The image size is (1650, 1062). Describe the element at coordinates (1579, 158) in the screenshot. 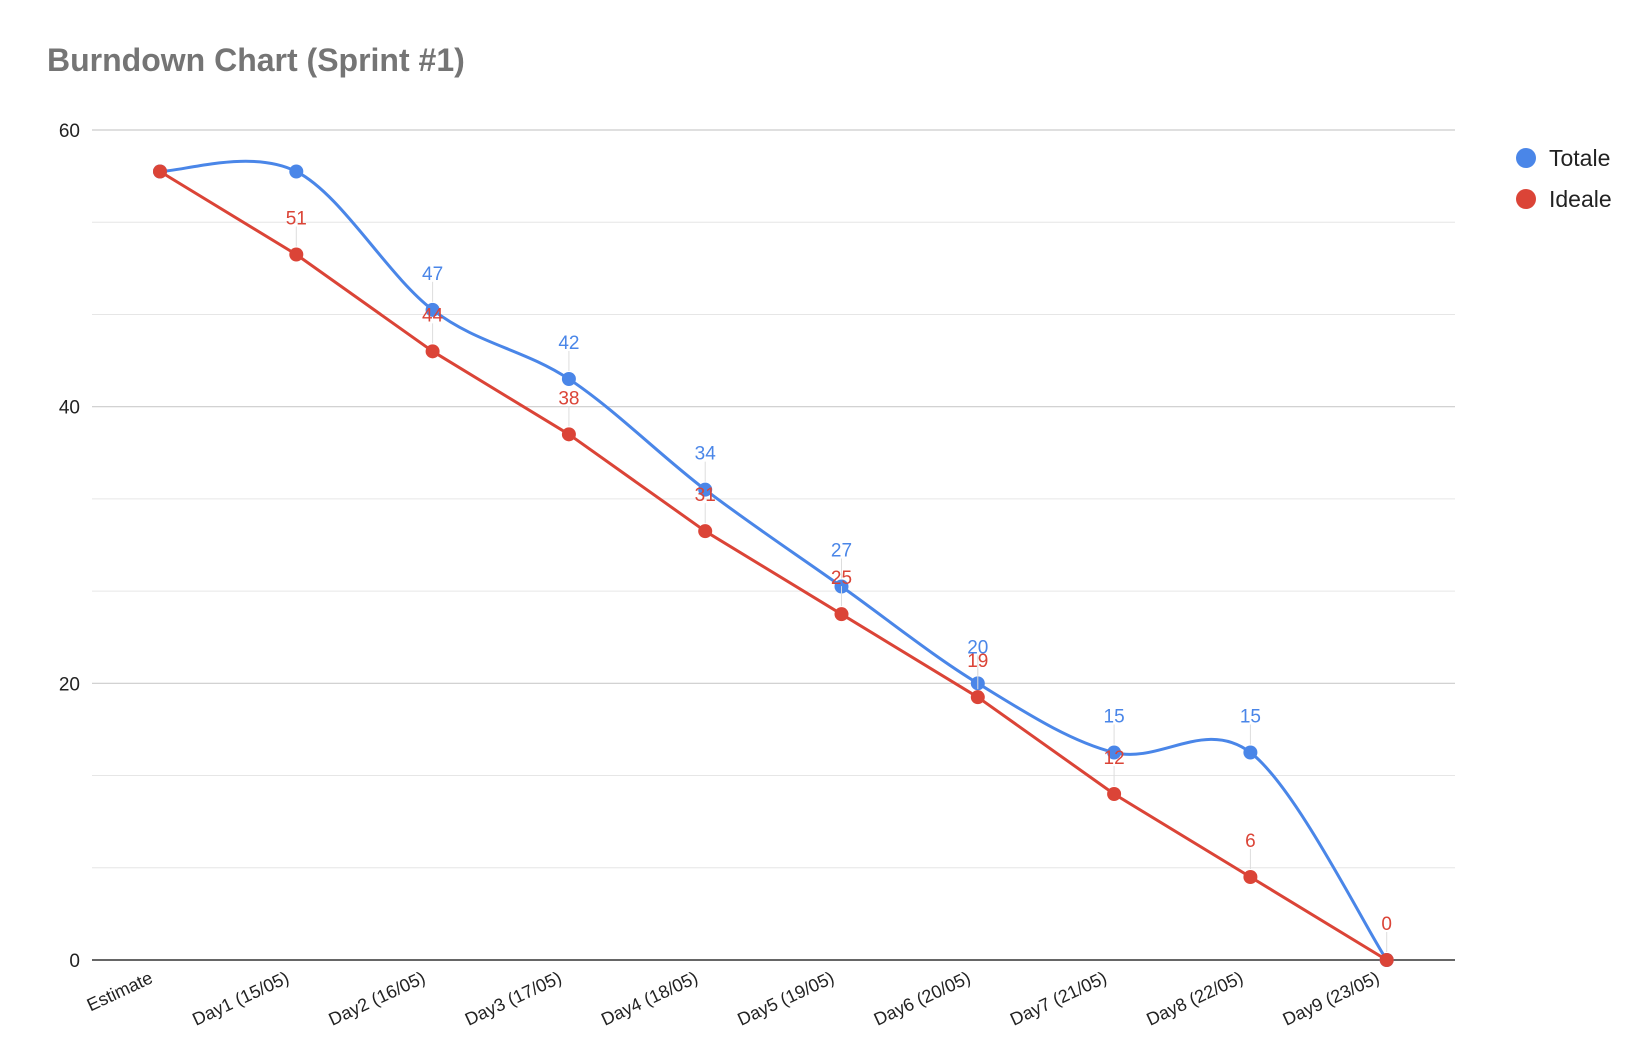

I see `legend-label-totale: Totale` at that location.